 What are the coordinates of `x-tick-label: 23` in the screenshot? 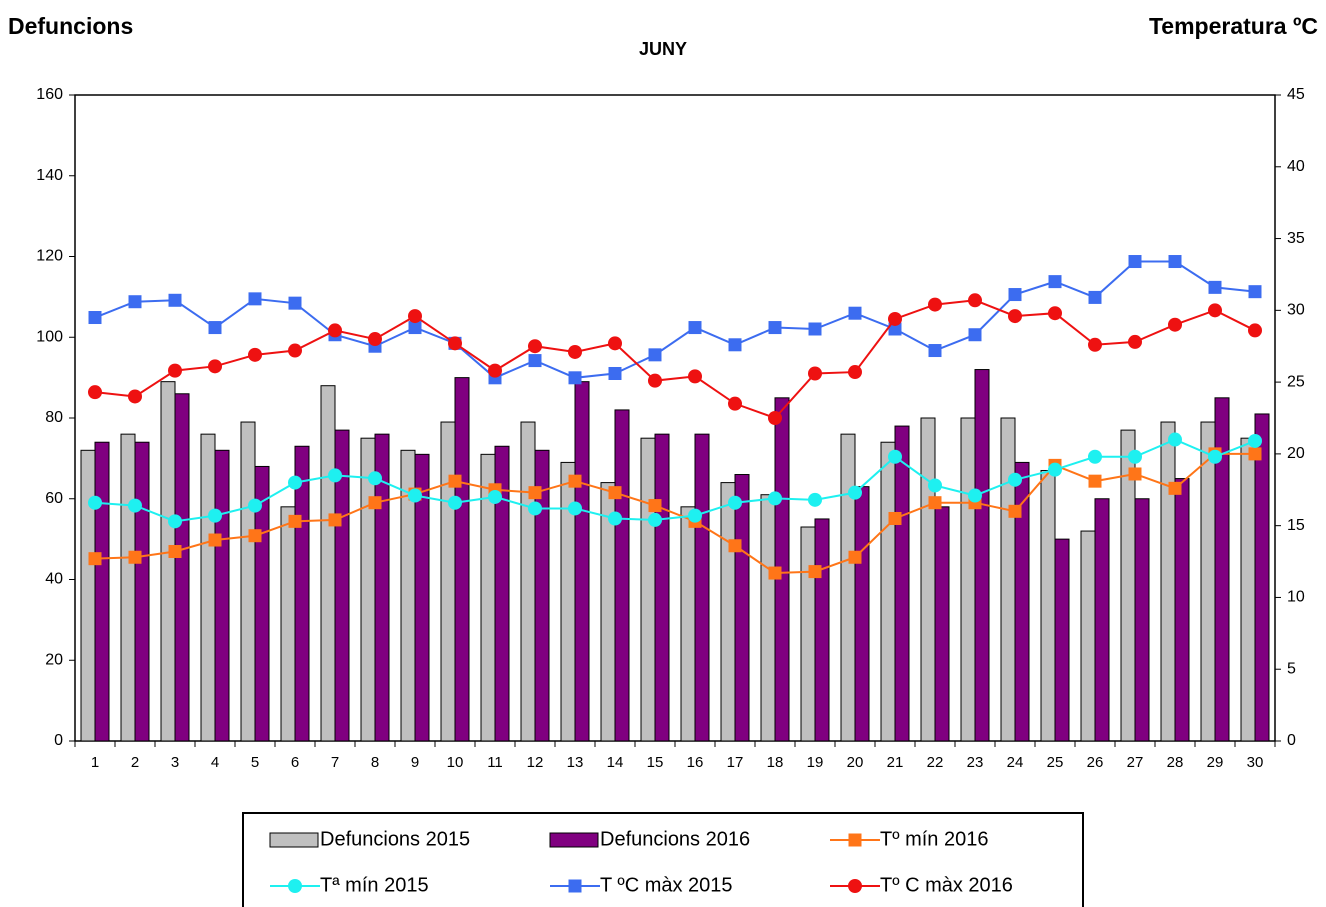 It's located at (975, 762).